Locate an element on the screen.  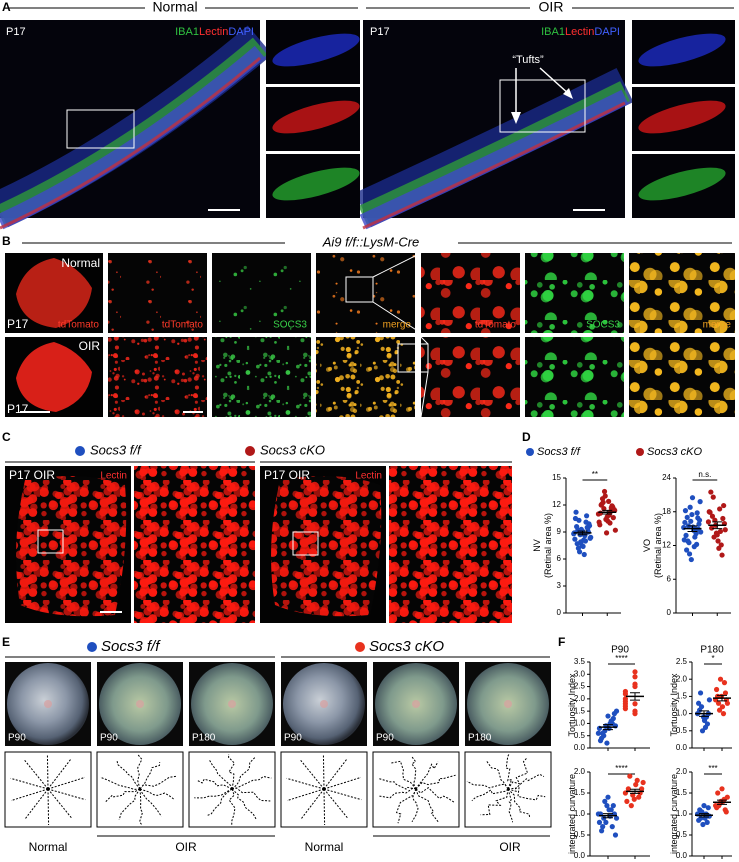
y-tick-label: 0 is located at coordinates (669, 612).